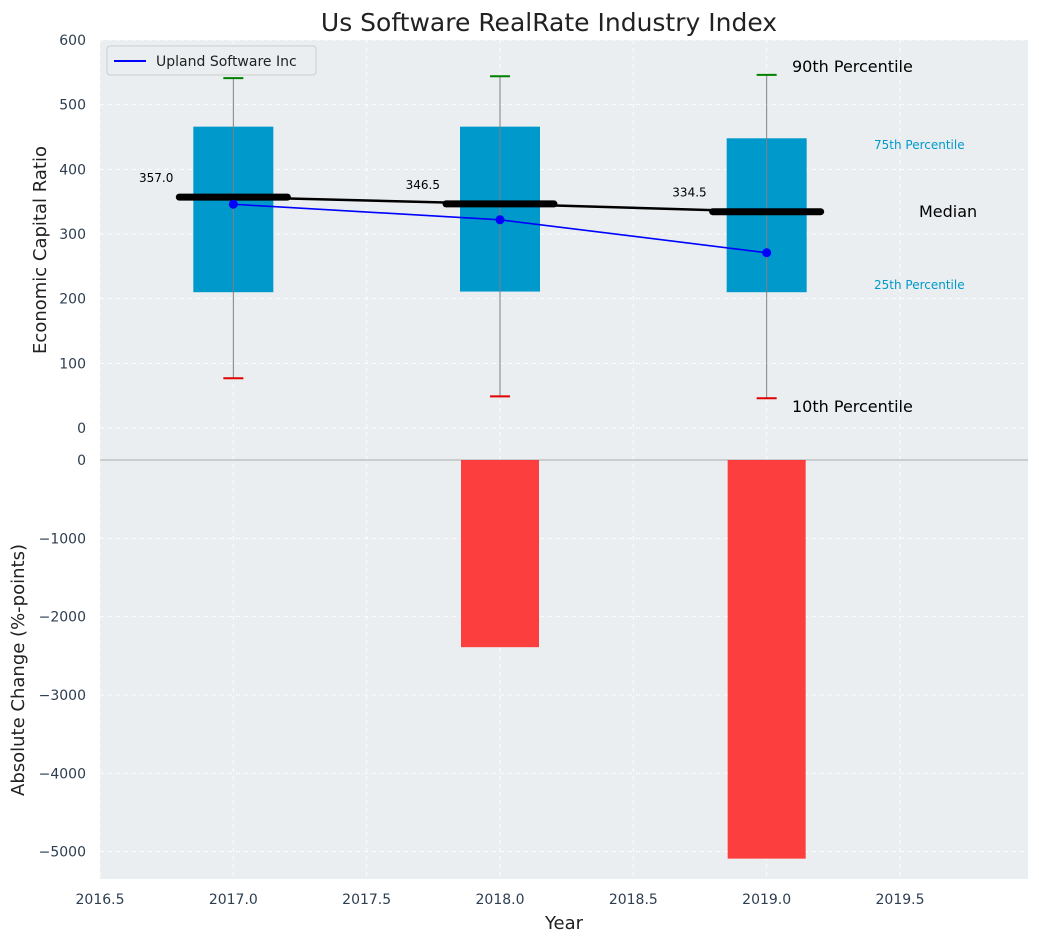 The image size is (1039, 942). Describe the element at coordinates (852, 66) in the screenshot. I see `annotation-90th-percentile: 90th Percentile` at that location.